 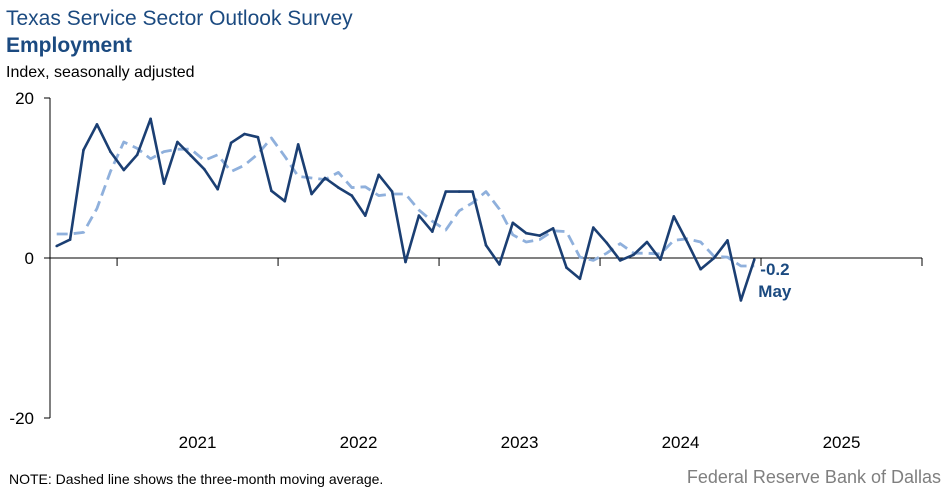 What do you see at coordinates (813, 477) in the screenshot?
I see `source-label: Federal Reserve Bank of Dallas` at bounding box center [813, 477].